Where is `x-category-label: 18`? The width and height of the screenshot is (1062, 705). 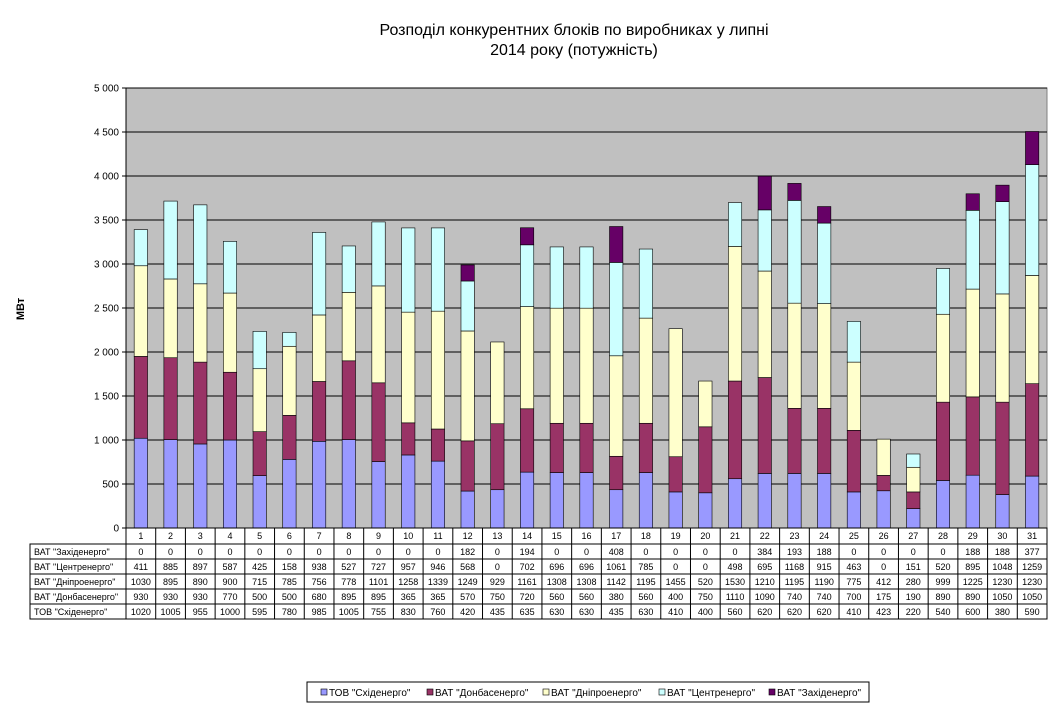
x-category-label: 18 is located at coordinates (646, 536).